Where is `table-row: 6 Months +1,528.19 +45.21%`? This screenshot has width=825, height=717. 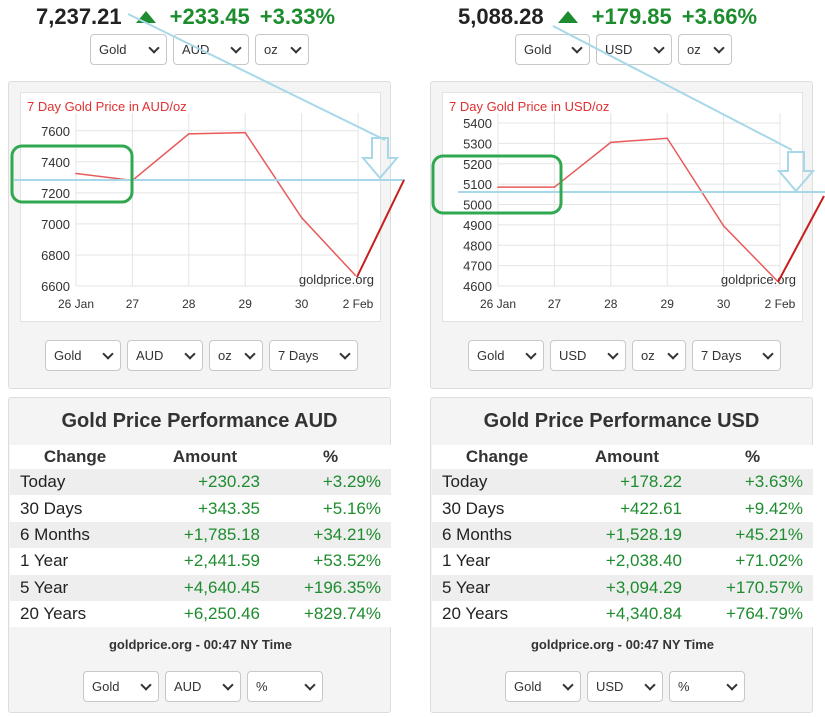
table-row: 6 Months +1,528.19 +45.21% is located at coordinates (622, 535).